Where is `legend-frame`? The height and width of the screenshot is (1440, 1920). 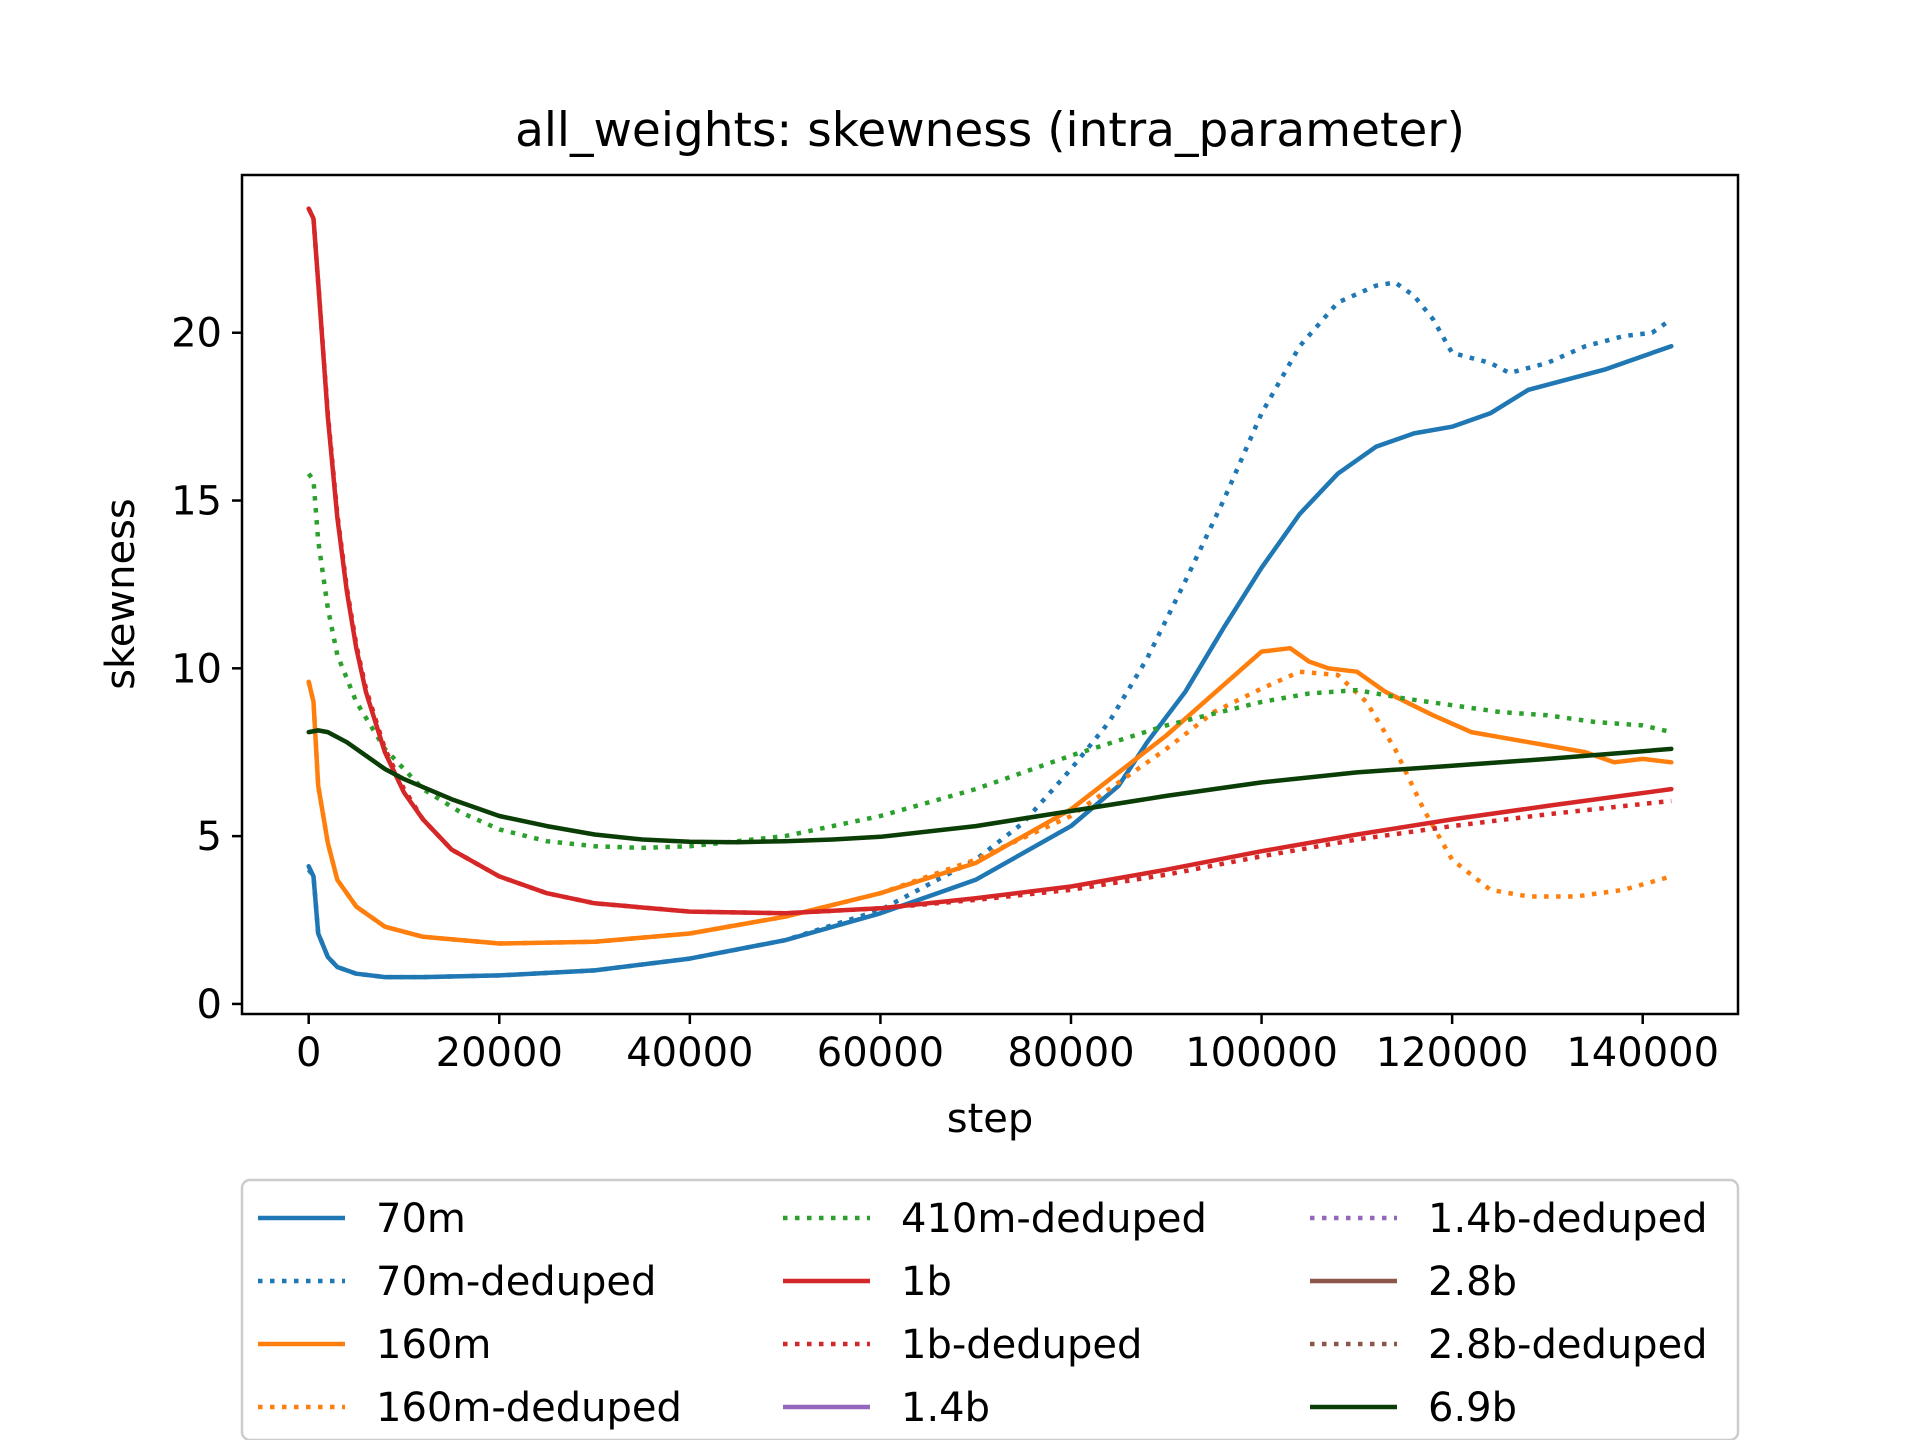 legend-frame is located at coordinates (990, 1309).